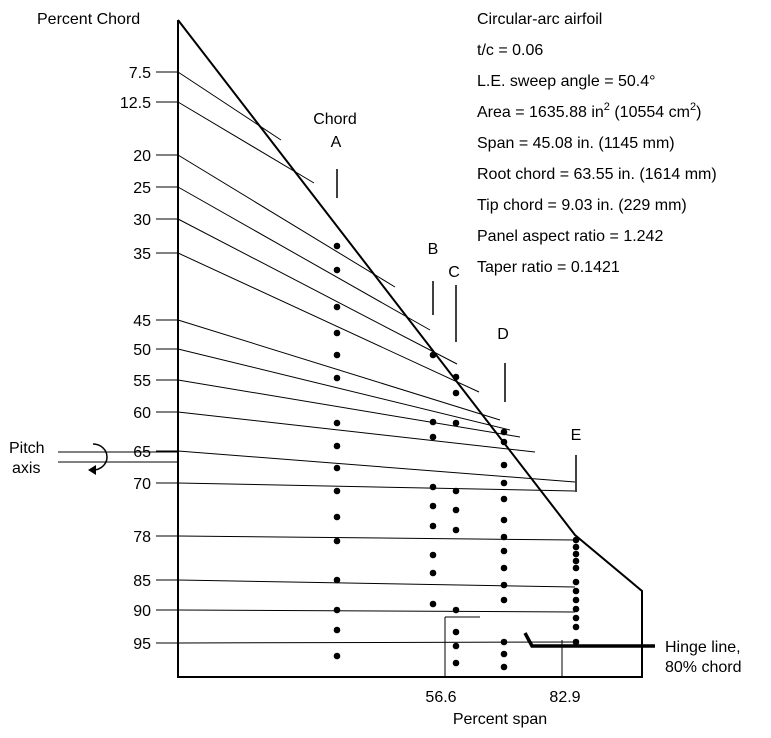  What do you see at coordinates (142, 644) in the screenshot?
I see `y-tick-label: 95` at bounding box center [142, 644].